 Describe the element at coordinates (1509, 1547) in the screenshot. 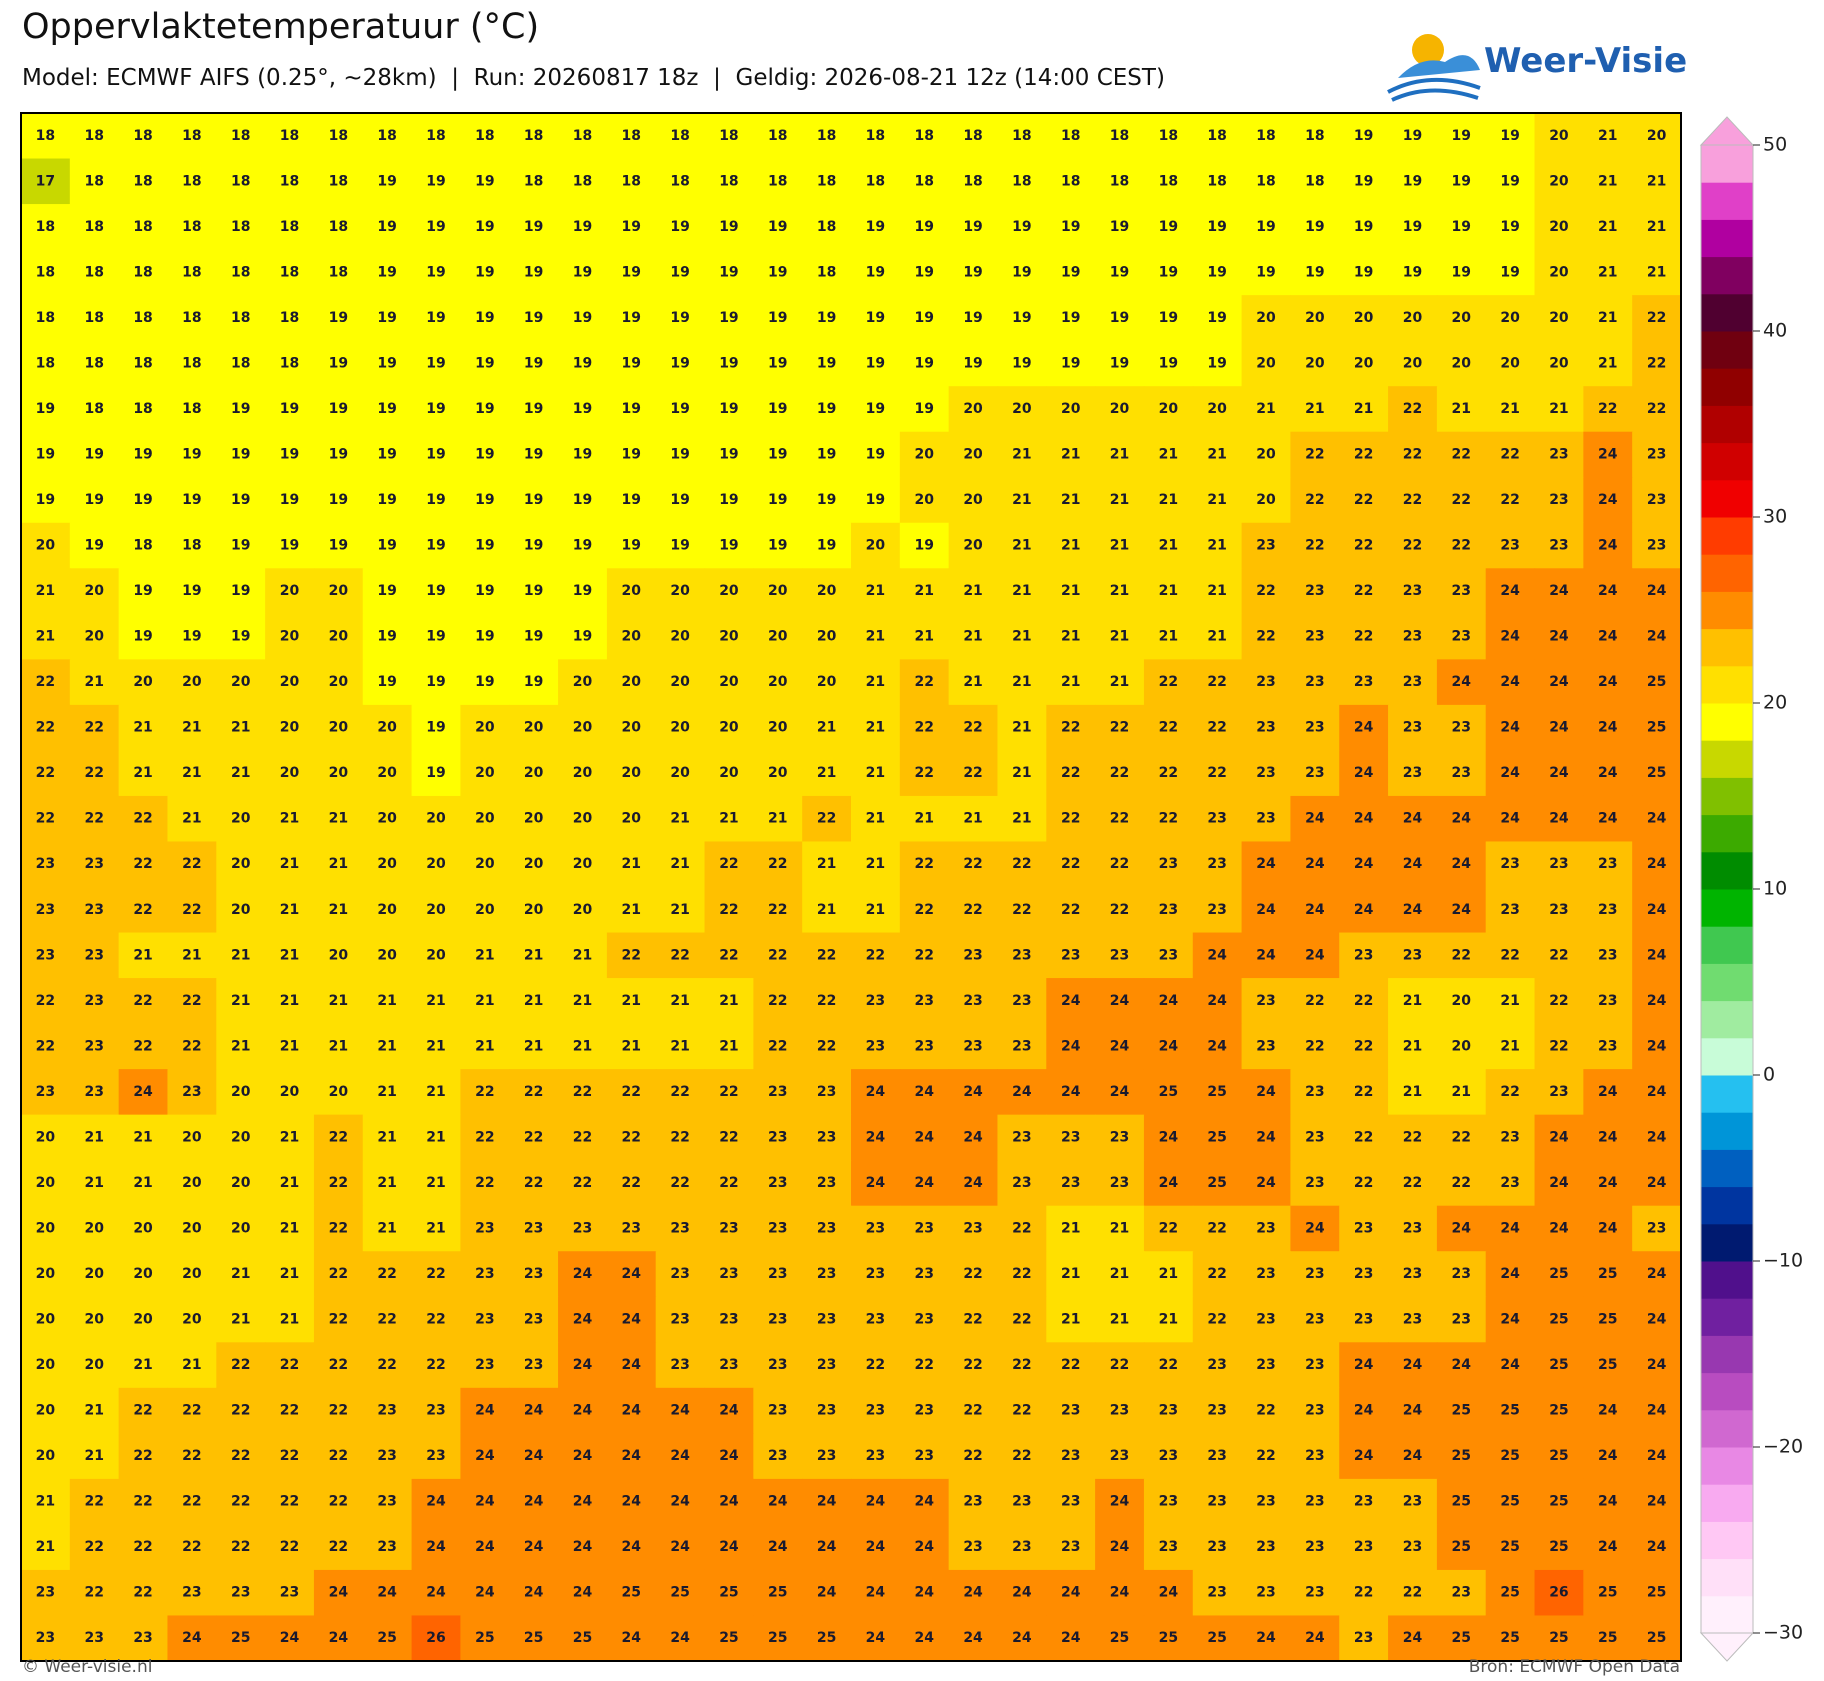

I see `cell-value: 25` at that location.